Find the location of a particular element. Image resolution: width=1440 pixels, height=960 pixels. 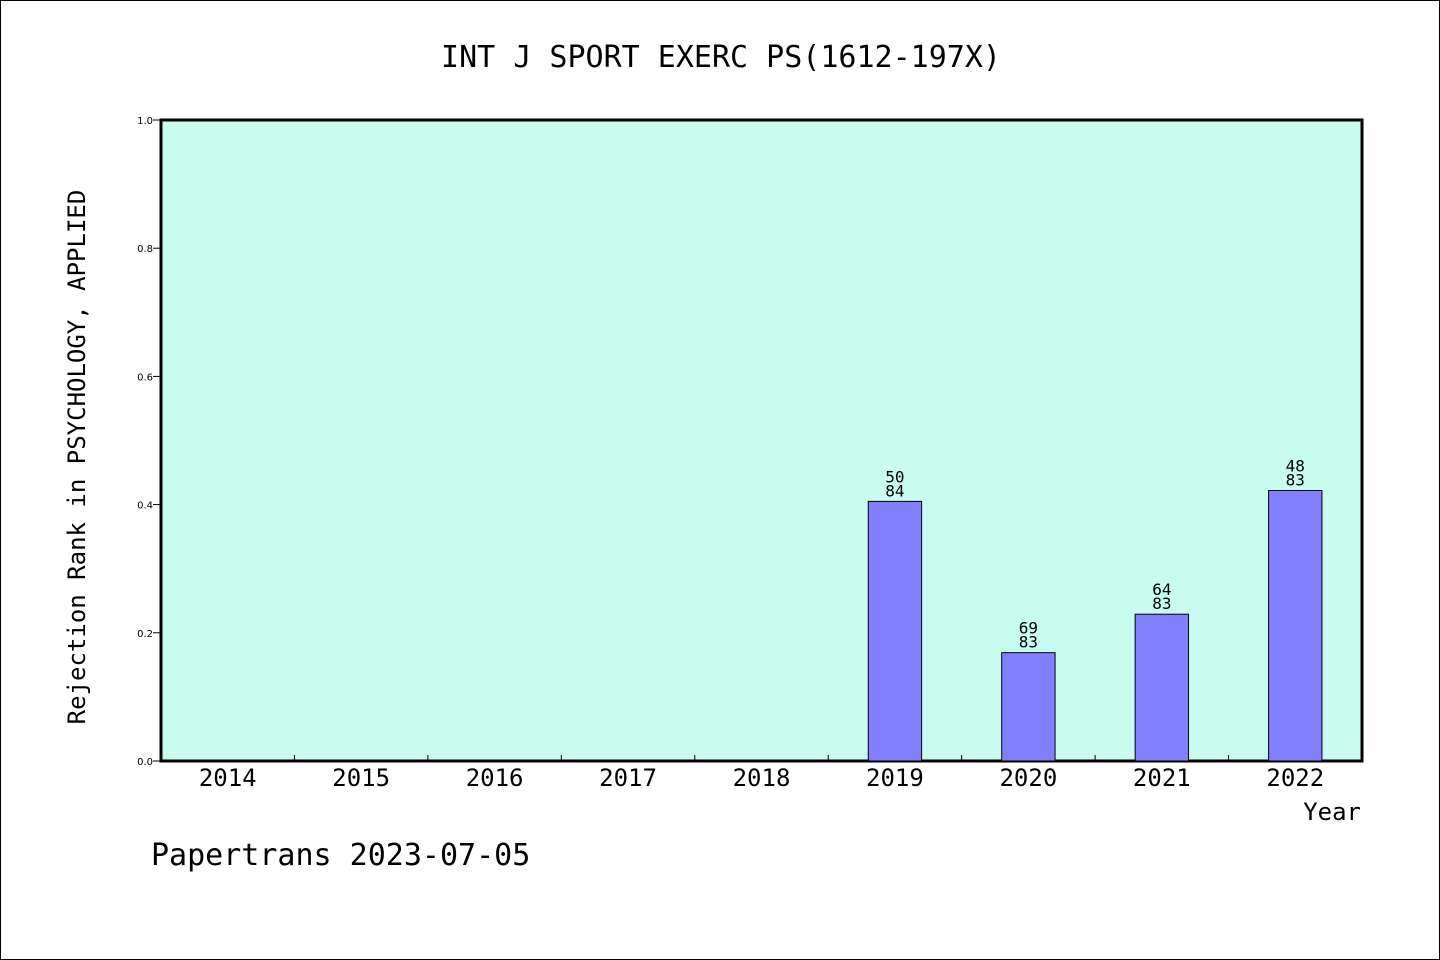

bar-2022 is located at coordinates (1295, 625).